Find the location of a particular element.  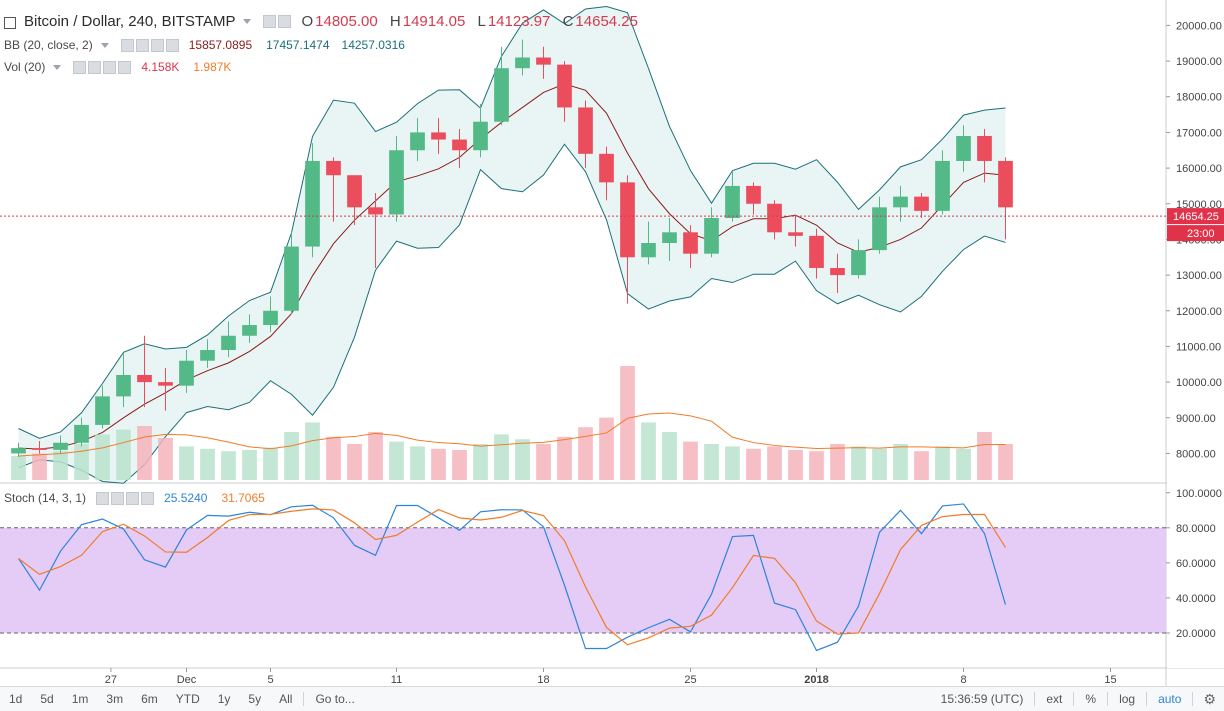

range-1d: 1d is located at coordinates (16, 699).